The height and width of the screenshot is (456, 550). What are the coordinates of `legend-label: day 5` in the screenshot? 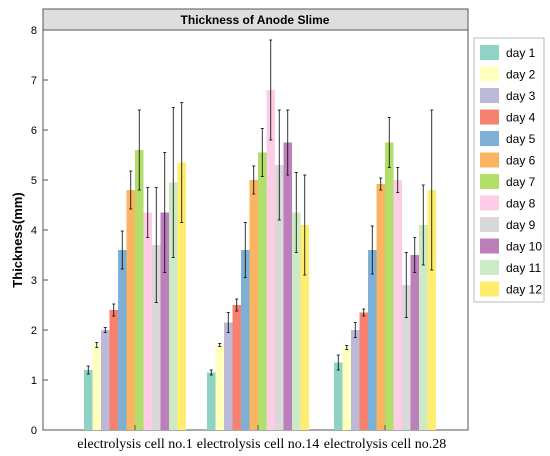 It's located at (521, 139).